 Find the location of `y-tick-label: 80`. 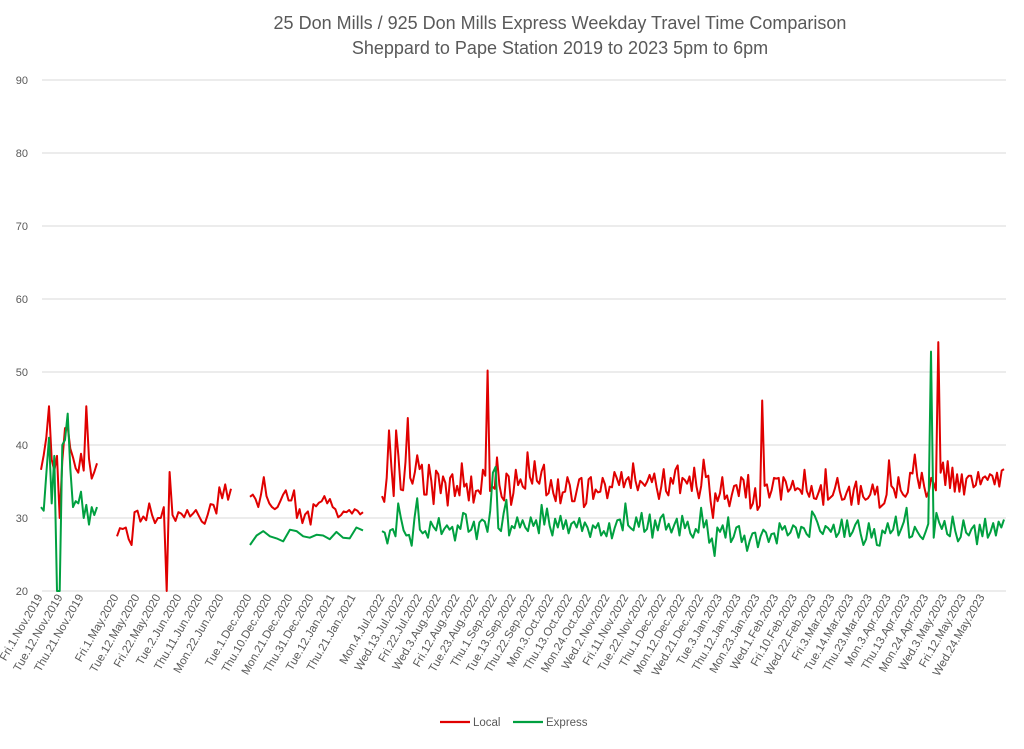

y-tick-label: 80 is located at coordinates (22, 154).